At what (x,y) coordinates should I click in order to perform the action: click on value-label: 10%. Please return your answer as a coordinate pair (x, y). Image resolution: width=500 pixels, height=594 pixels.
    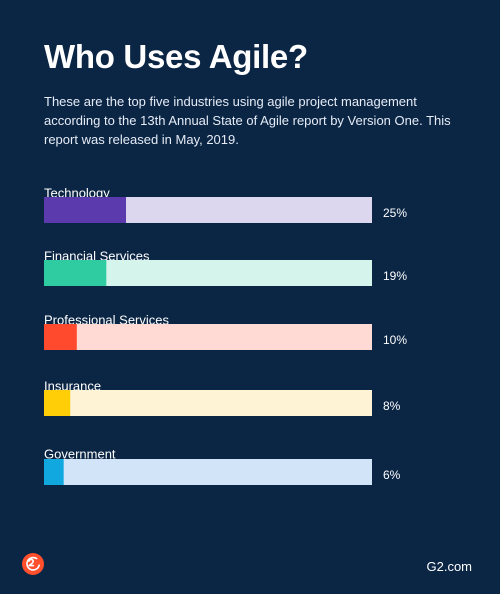
    Looking at the image, I should click on (395, 340).